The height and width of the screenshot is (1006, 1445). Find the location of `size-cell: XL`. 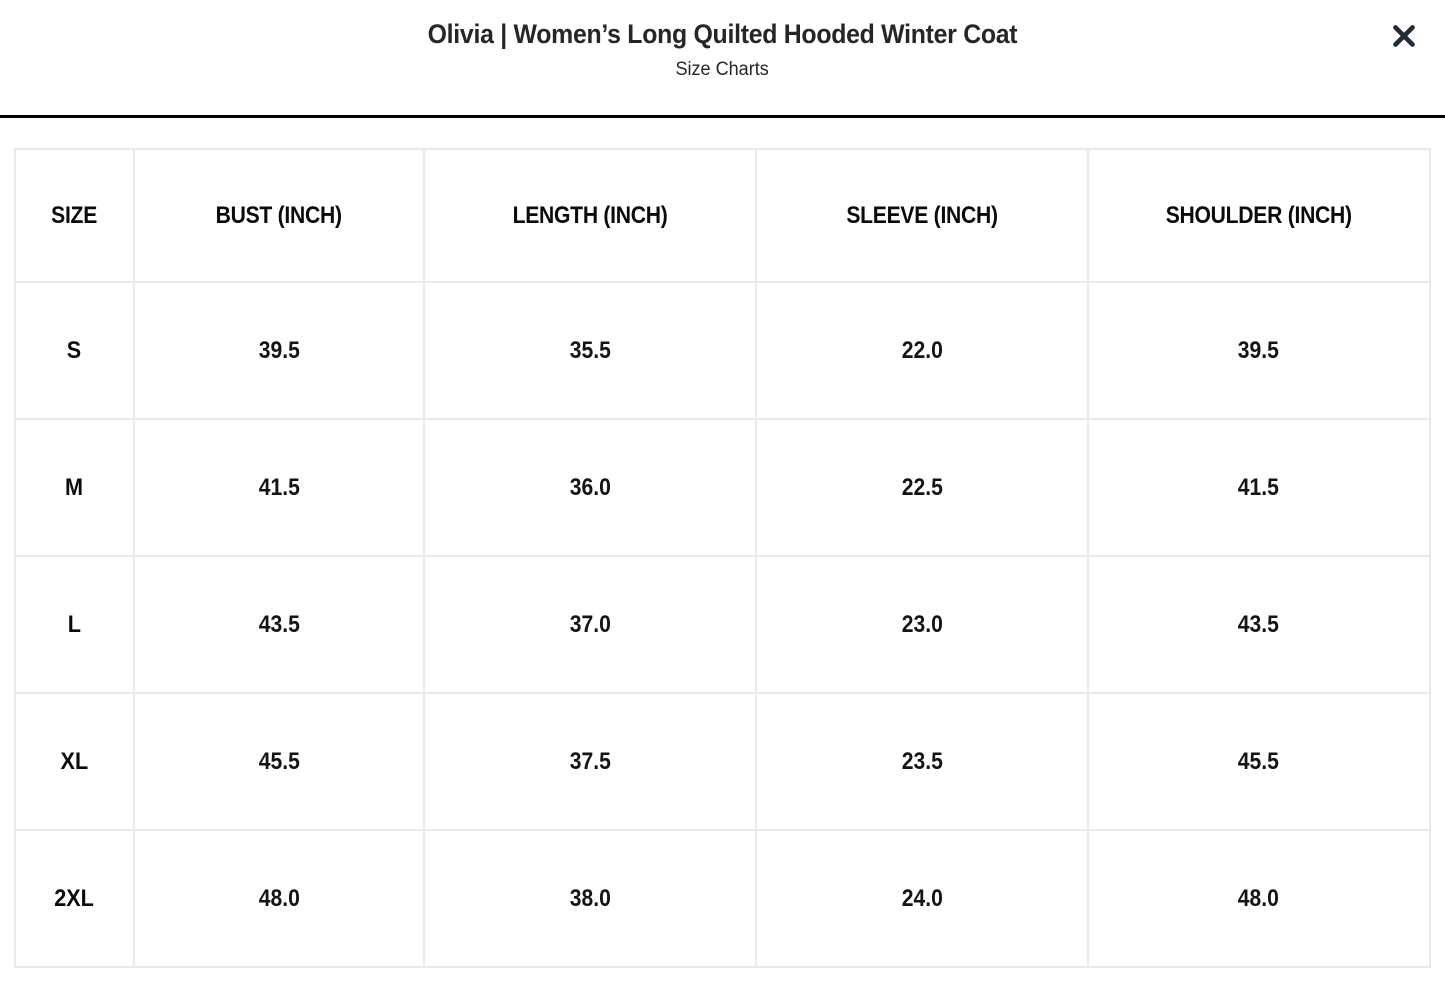

size-cell: XL is located at coordinates (74, 761).